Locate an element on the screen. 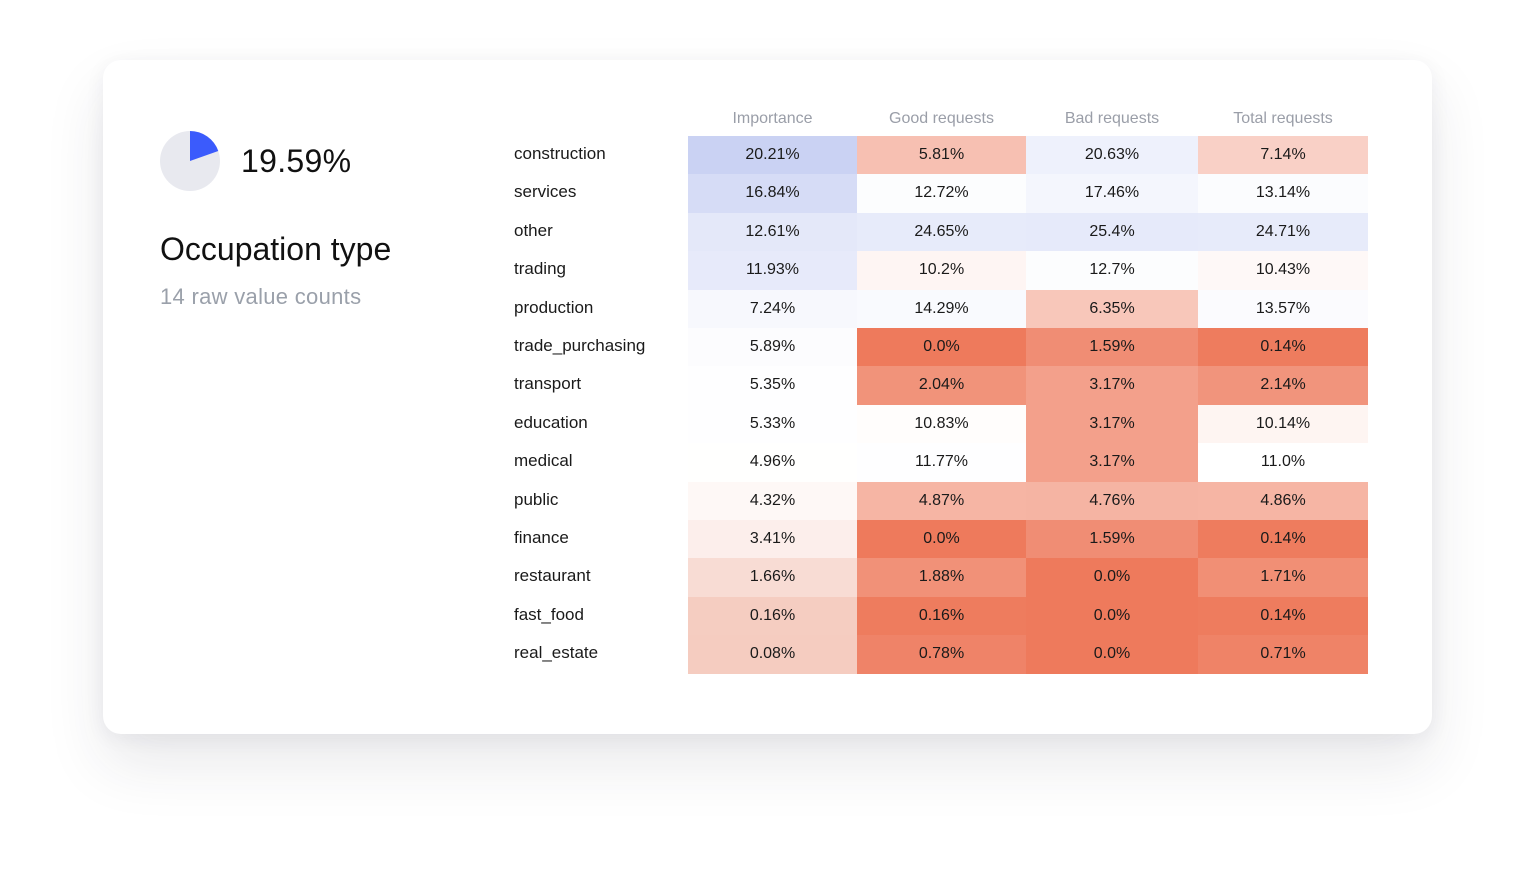 The height and width of the screenshot is (881, 1536). heatmap-cell: 1.88% is located at coordinates (941, 577).